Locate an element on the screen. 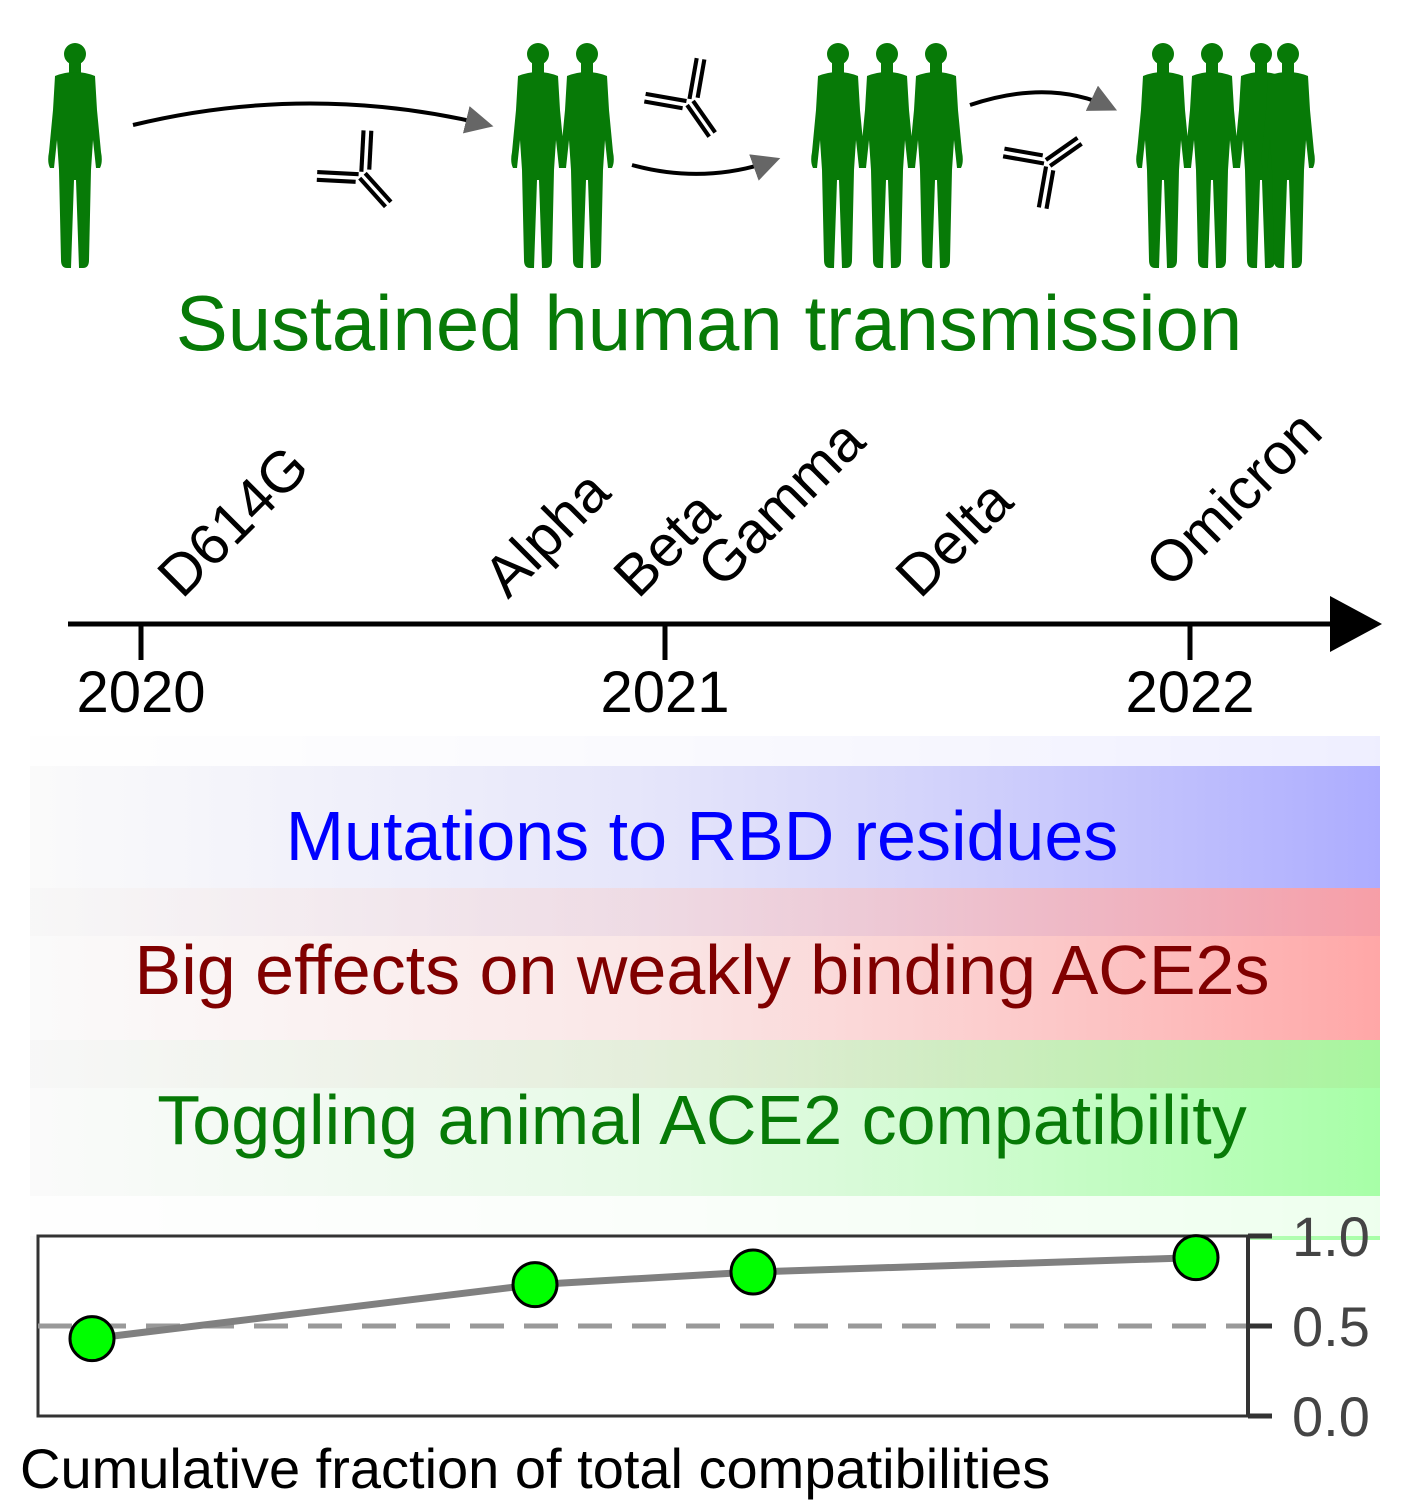  variant-label-d614g: D614G is located at coordinates (233, 521).